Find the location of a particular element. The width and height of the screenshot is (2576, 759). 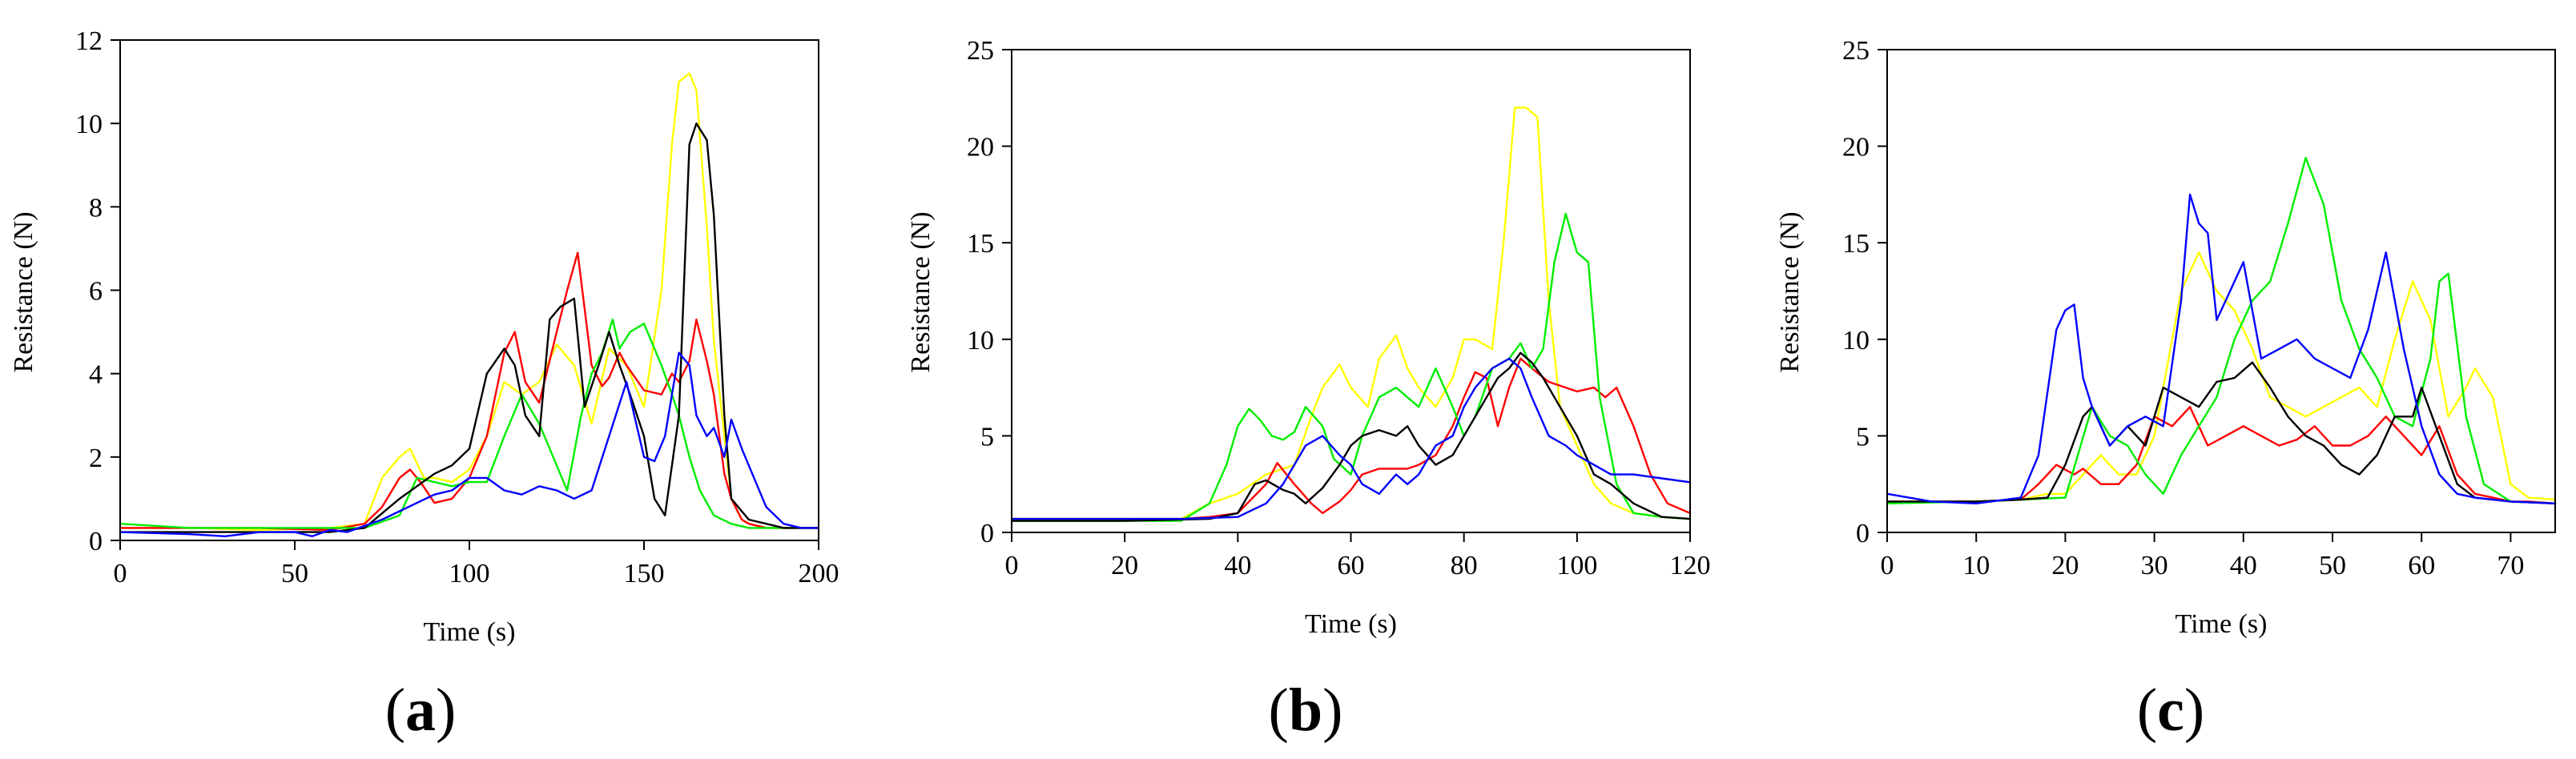

y-tick-label: 12 is located at coordinates (89, 41).